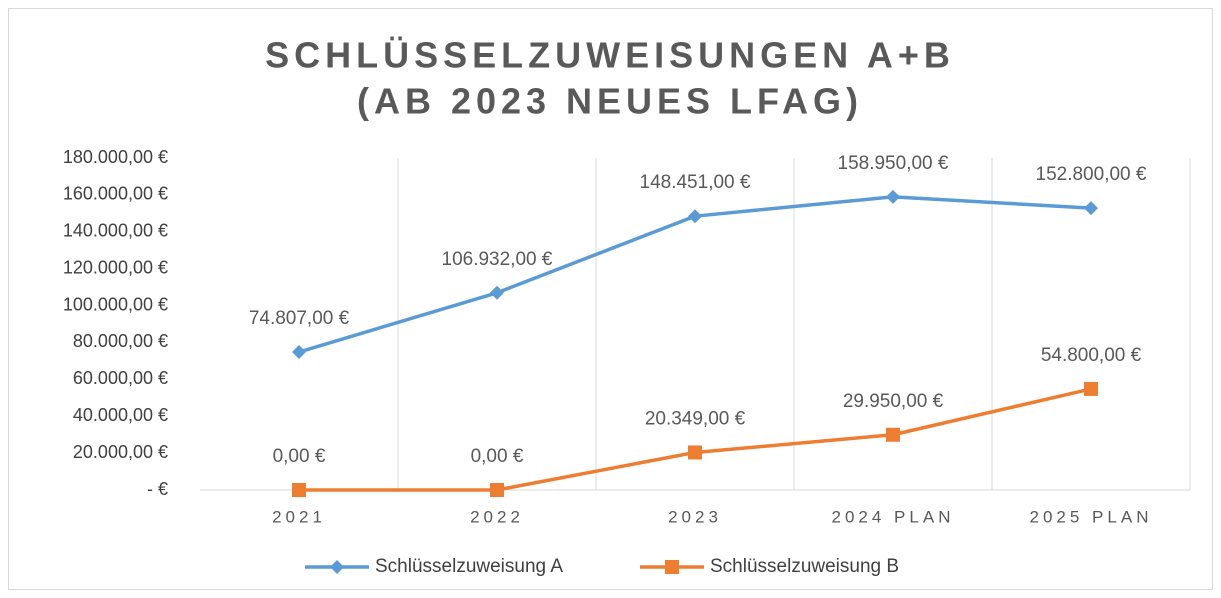 Image resolution: width=1221 pixels, height=598 pixels. Describe the element at coordinates (1091, 516) in the screenshot. I see `x-tick-label: 2025 PLAN` at that location.